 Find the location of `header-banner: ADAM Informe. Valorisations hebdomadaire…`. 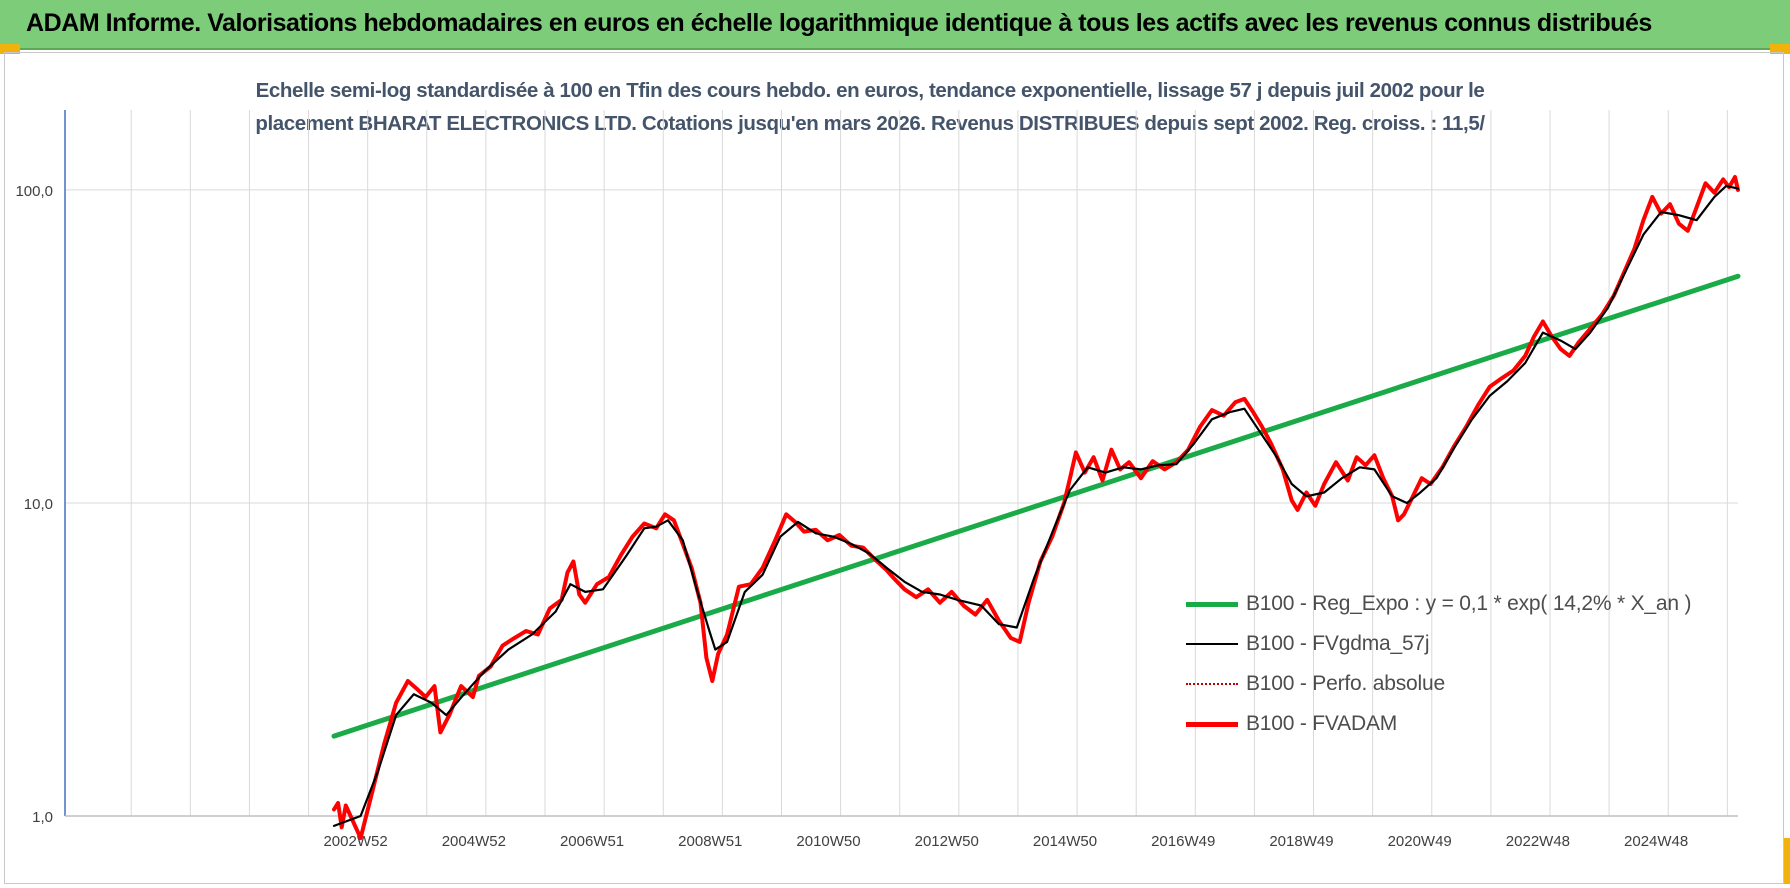

header-banner: ADAM Informe. Valorisations hebdomadaire… is located at coordinates (895, 25).